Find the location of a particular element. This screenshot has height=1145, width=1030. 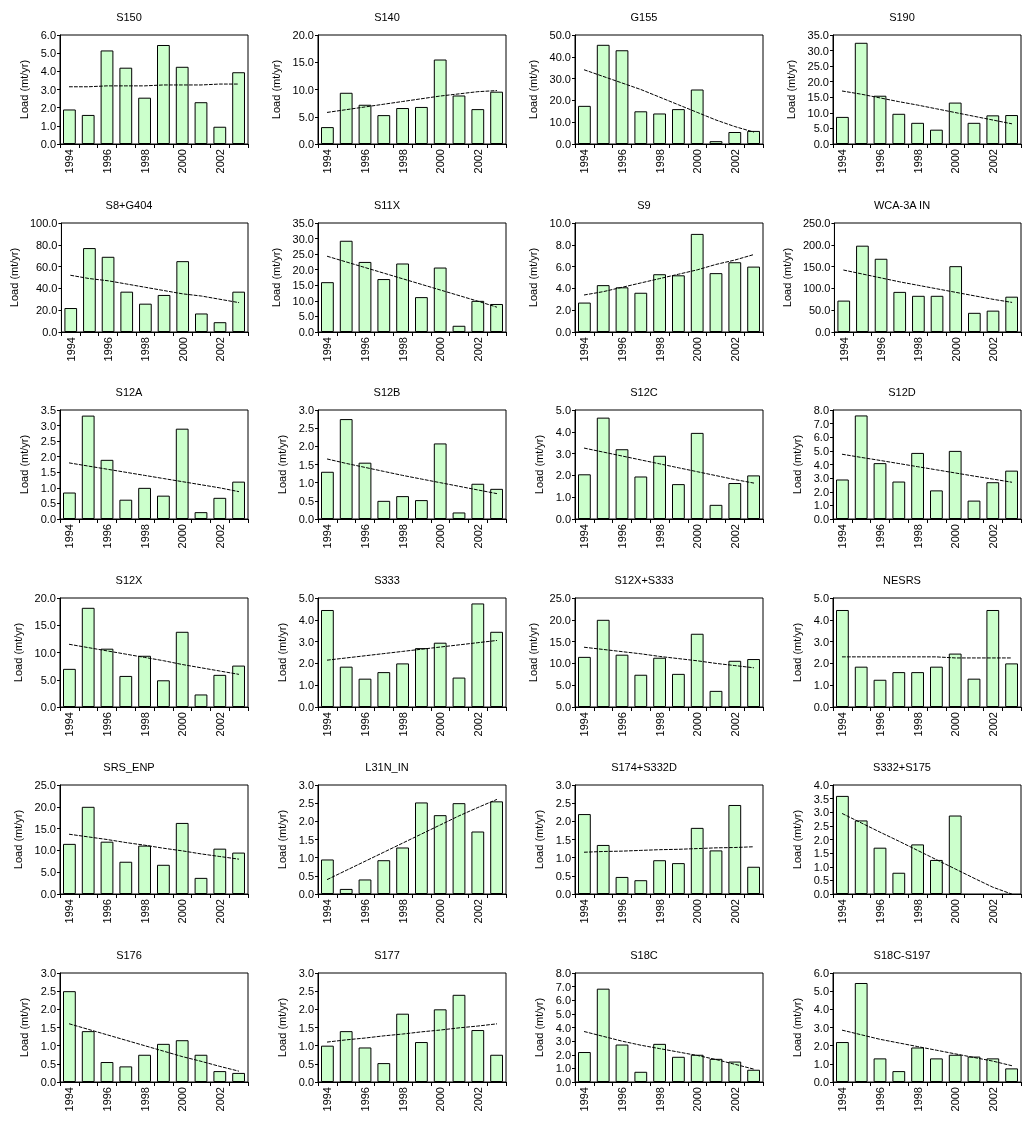

chart-title: S190 is located at coordinates (901, 16).